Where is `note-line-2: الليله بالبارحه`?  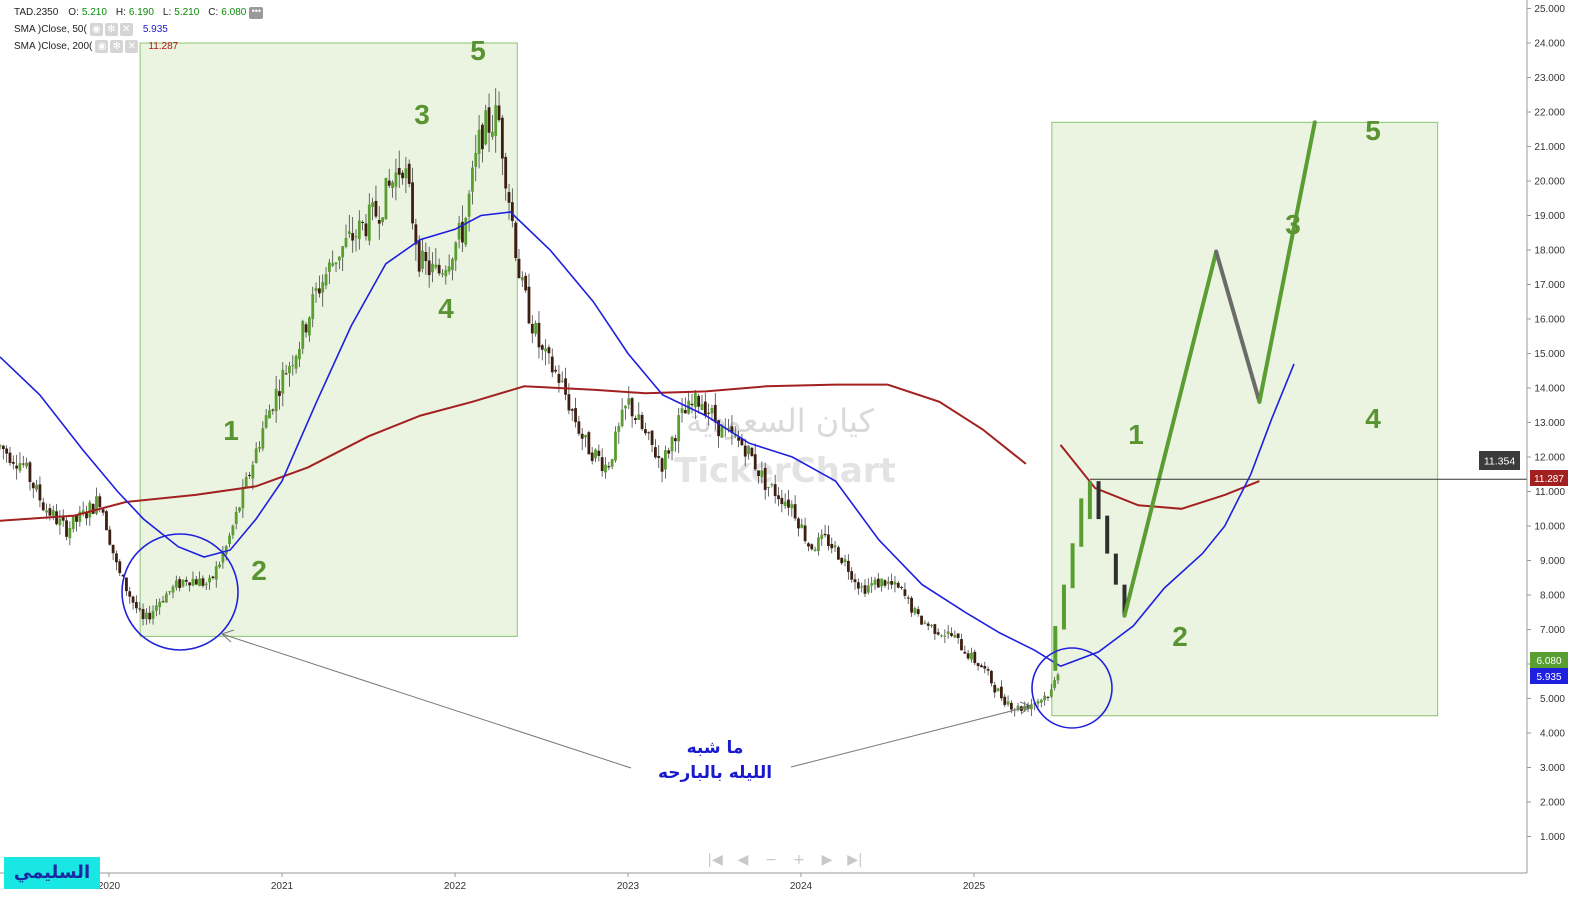
note-line-2: الليله بالبارحه is located at coordinates (715, 773).